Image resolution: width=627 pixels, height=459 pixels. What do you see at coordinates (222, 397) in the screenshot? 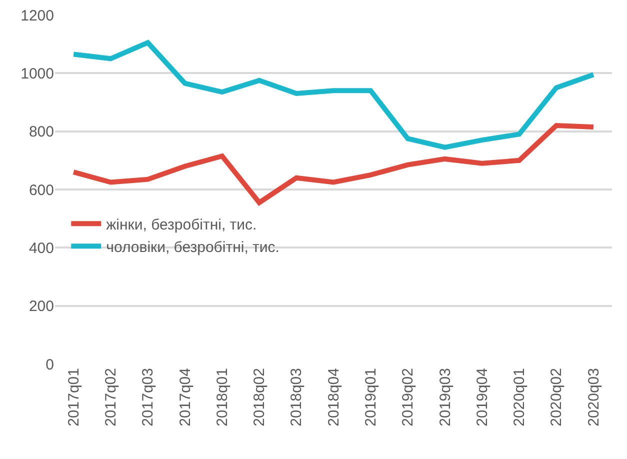
I see `x-tick-label: 2018q01` at bounding box center [222, 397].